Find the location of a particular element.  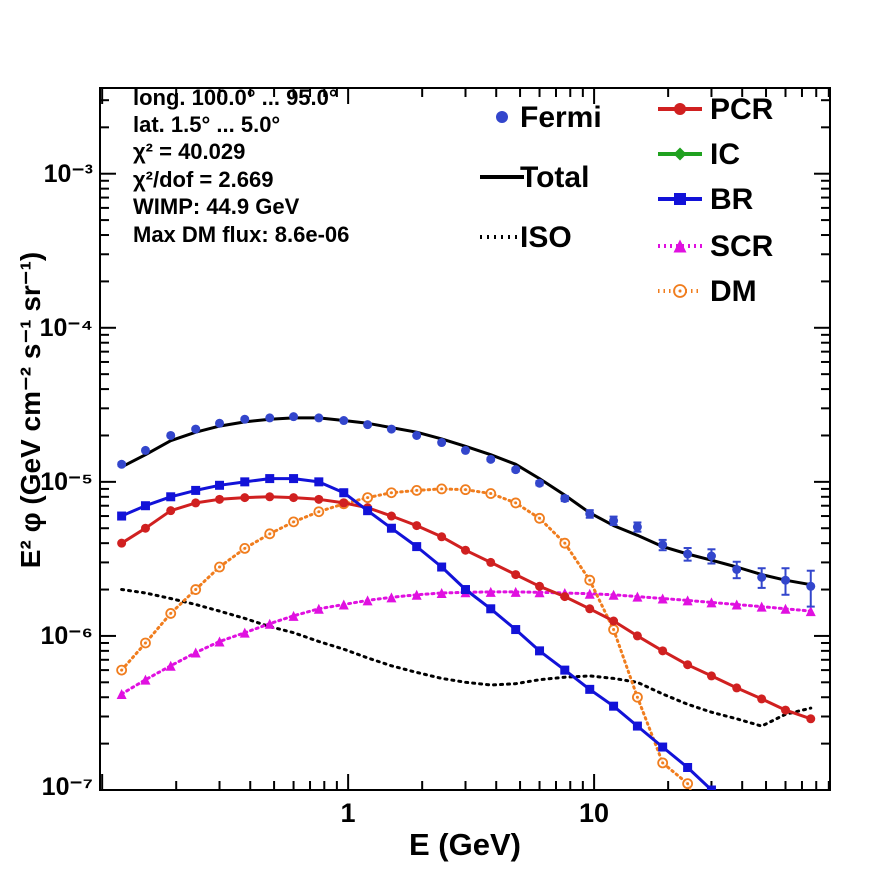

legend-label-br: BR is located at coordinates (732, 199).